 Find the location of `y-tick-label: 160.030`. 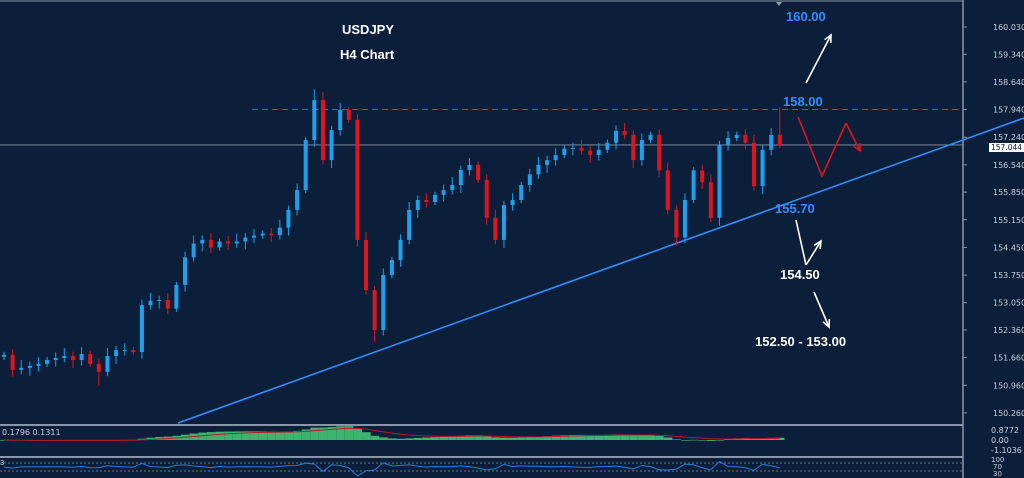

y-tick-label: 160.030 is located at coordinates (1008, 27).